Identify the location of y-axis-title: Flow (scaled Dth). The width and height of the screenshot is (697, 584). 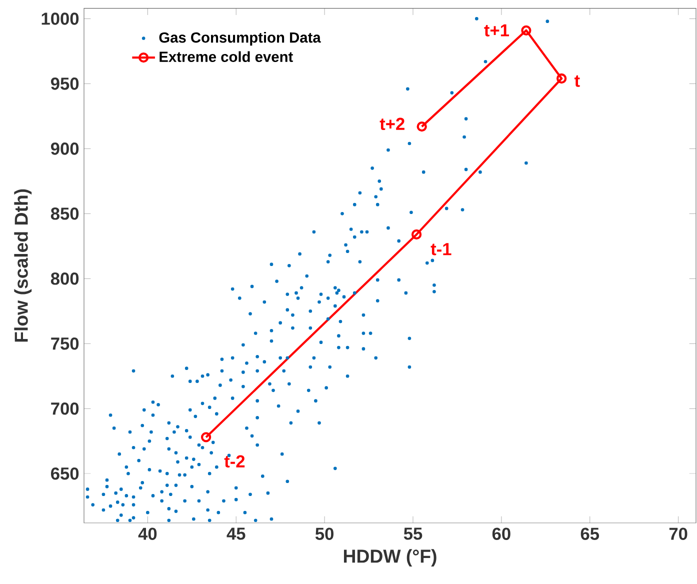
(23, 265).